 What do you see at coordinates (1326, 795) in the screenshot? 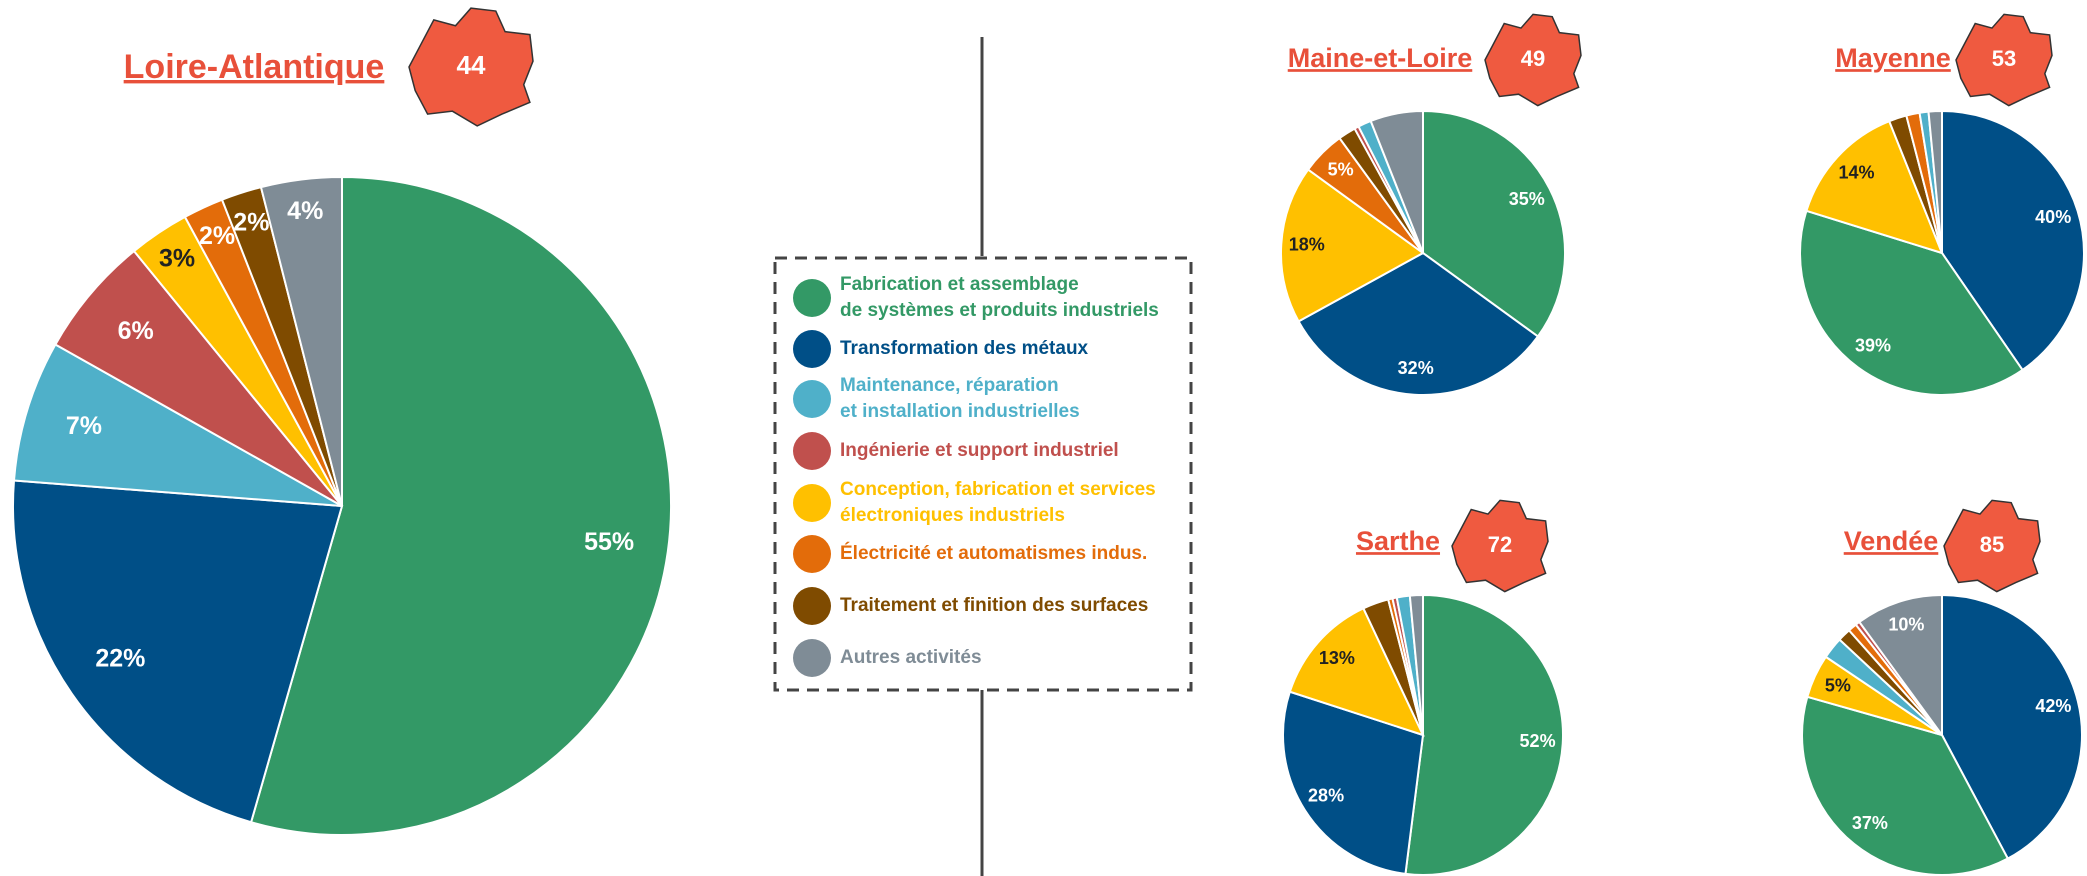
I see `data-label: 28%` at bounding box center [1326, 795].